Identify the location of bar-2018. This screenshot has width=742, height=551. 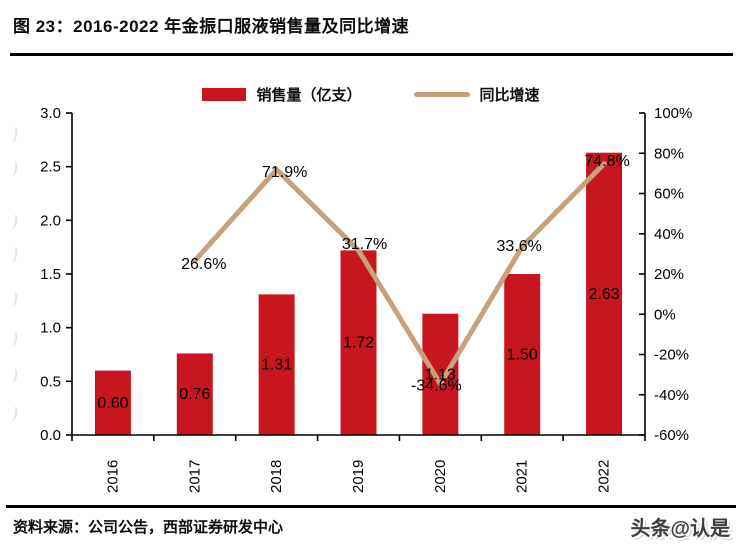
(276, 364).